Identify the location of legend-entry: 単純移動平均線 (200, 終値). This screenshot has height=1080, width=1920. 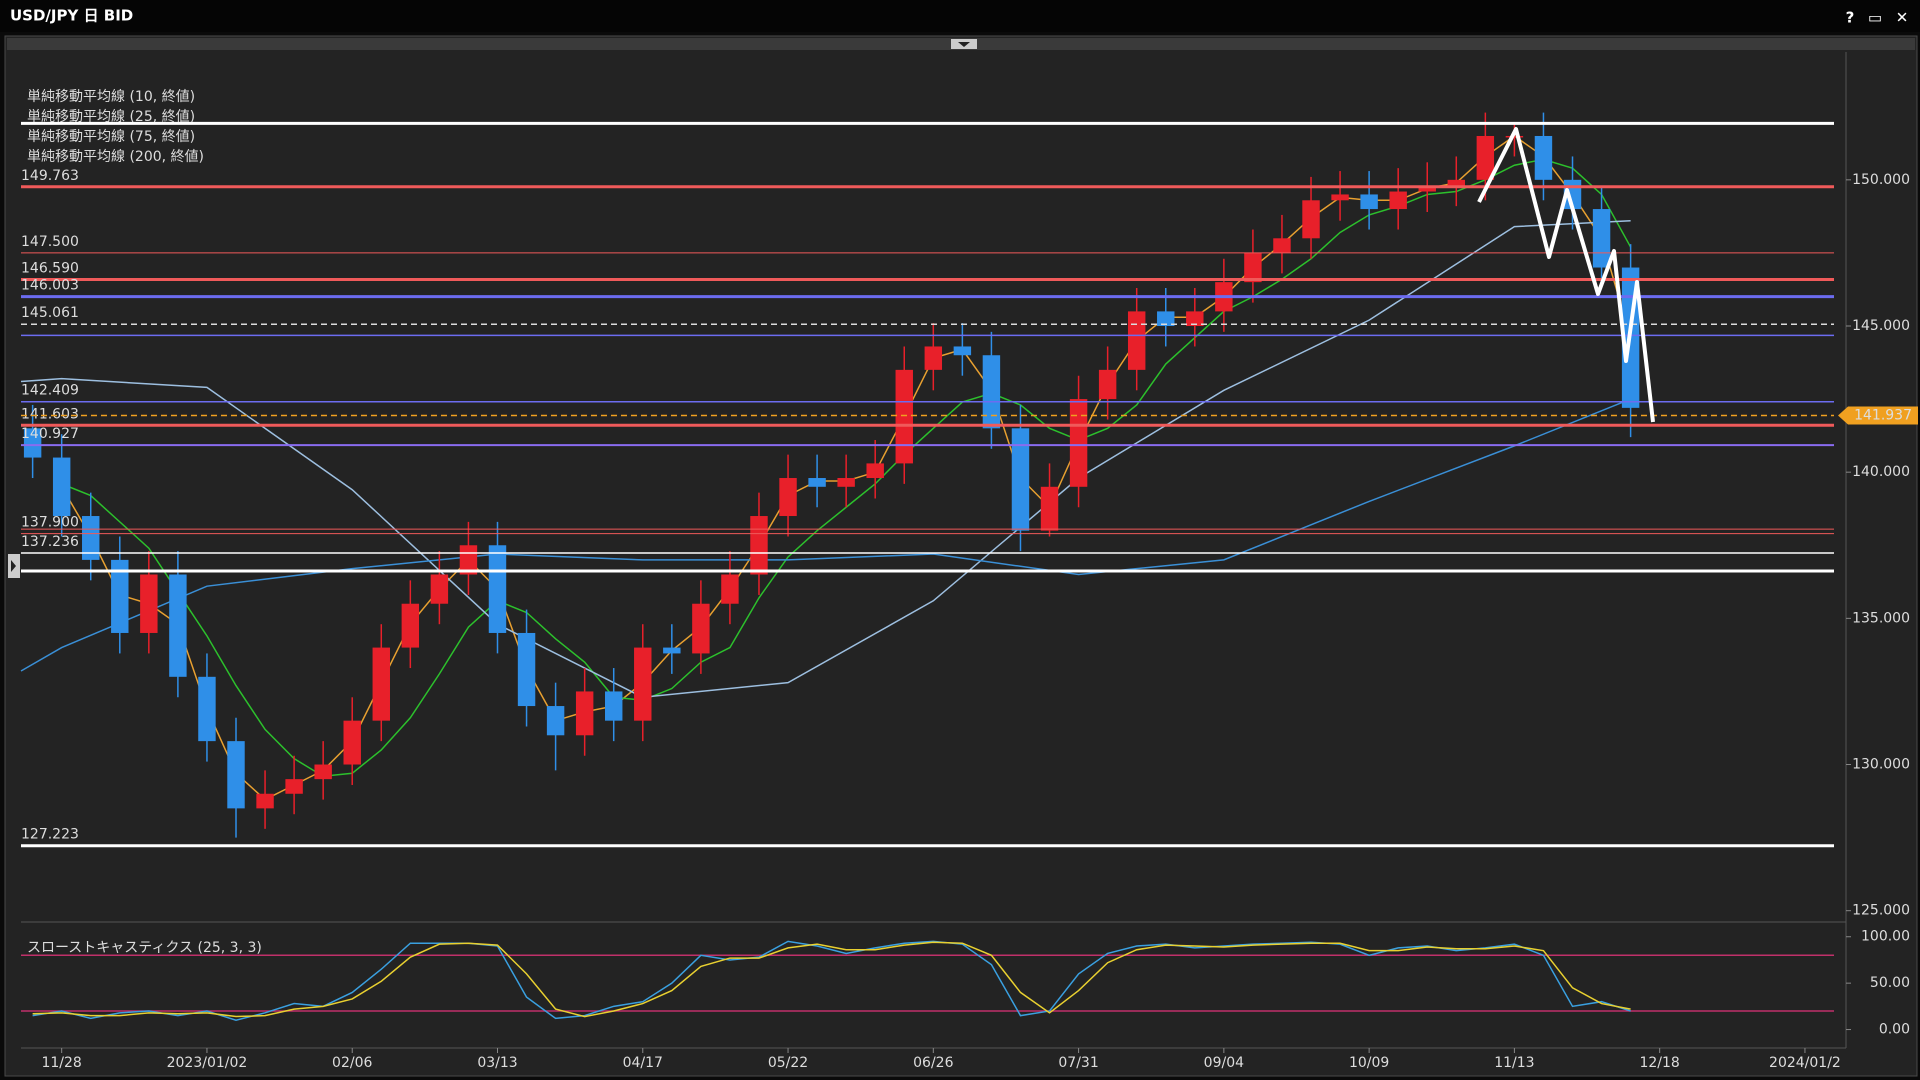
(115, 157).